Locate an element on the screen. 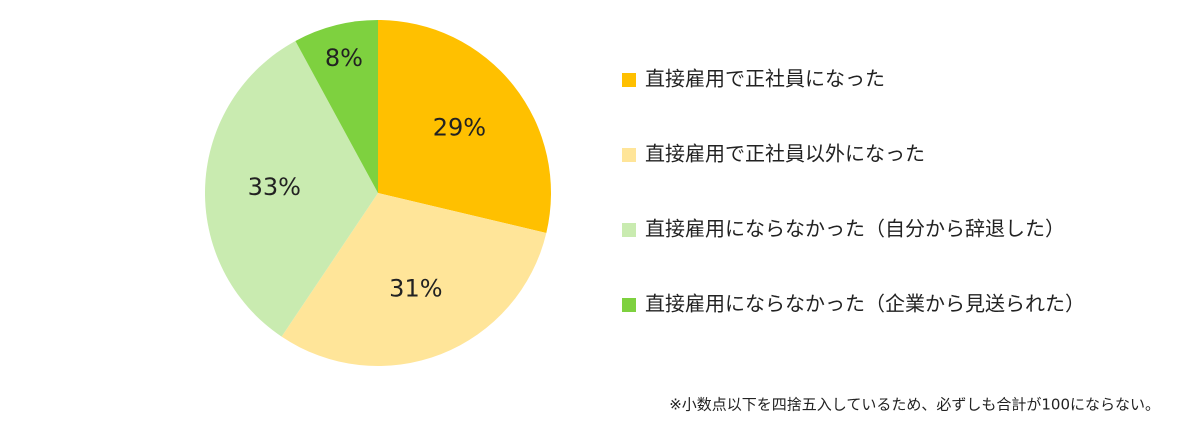  legend-label: 直接雇用にならなかった（自分から辞退した） is located at coordinates (855, 229).